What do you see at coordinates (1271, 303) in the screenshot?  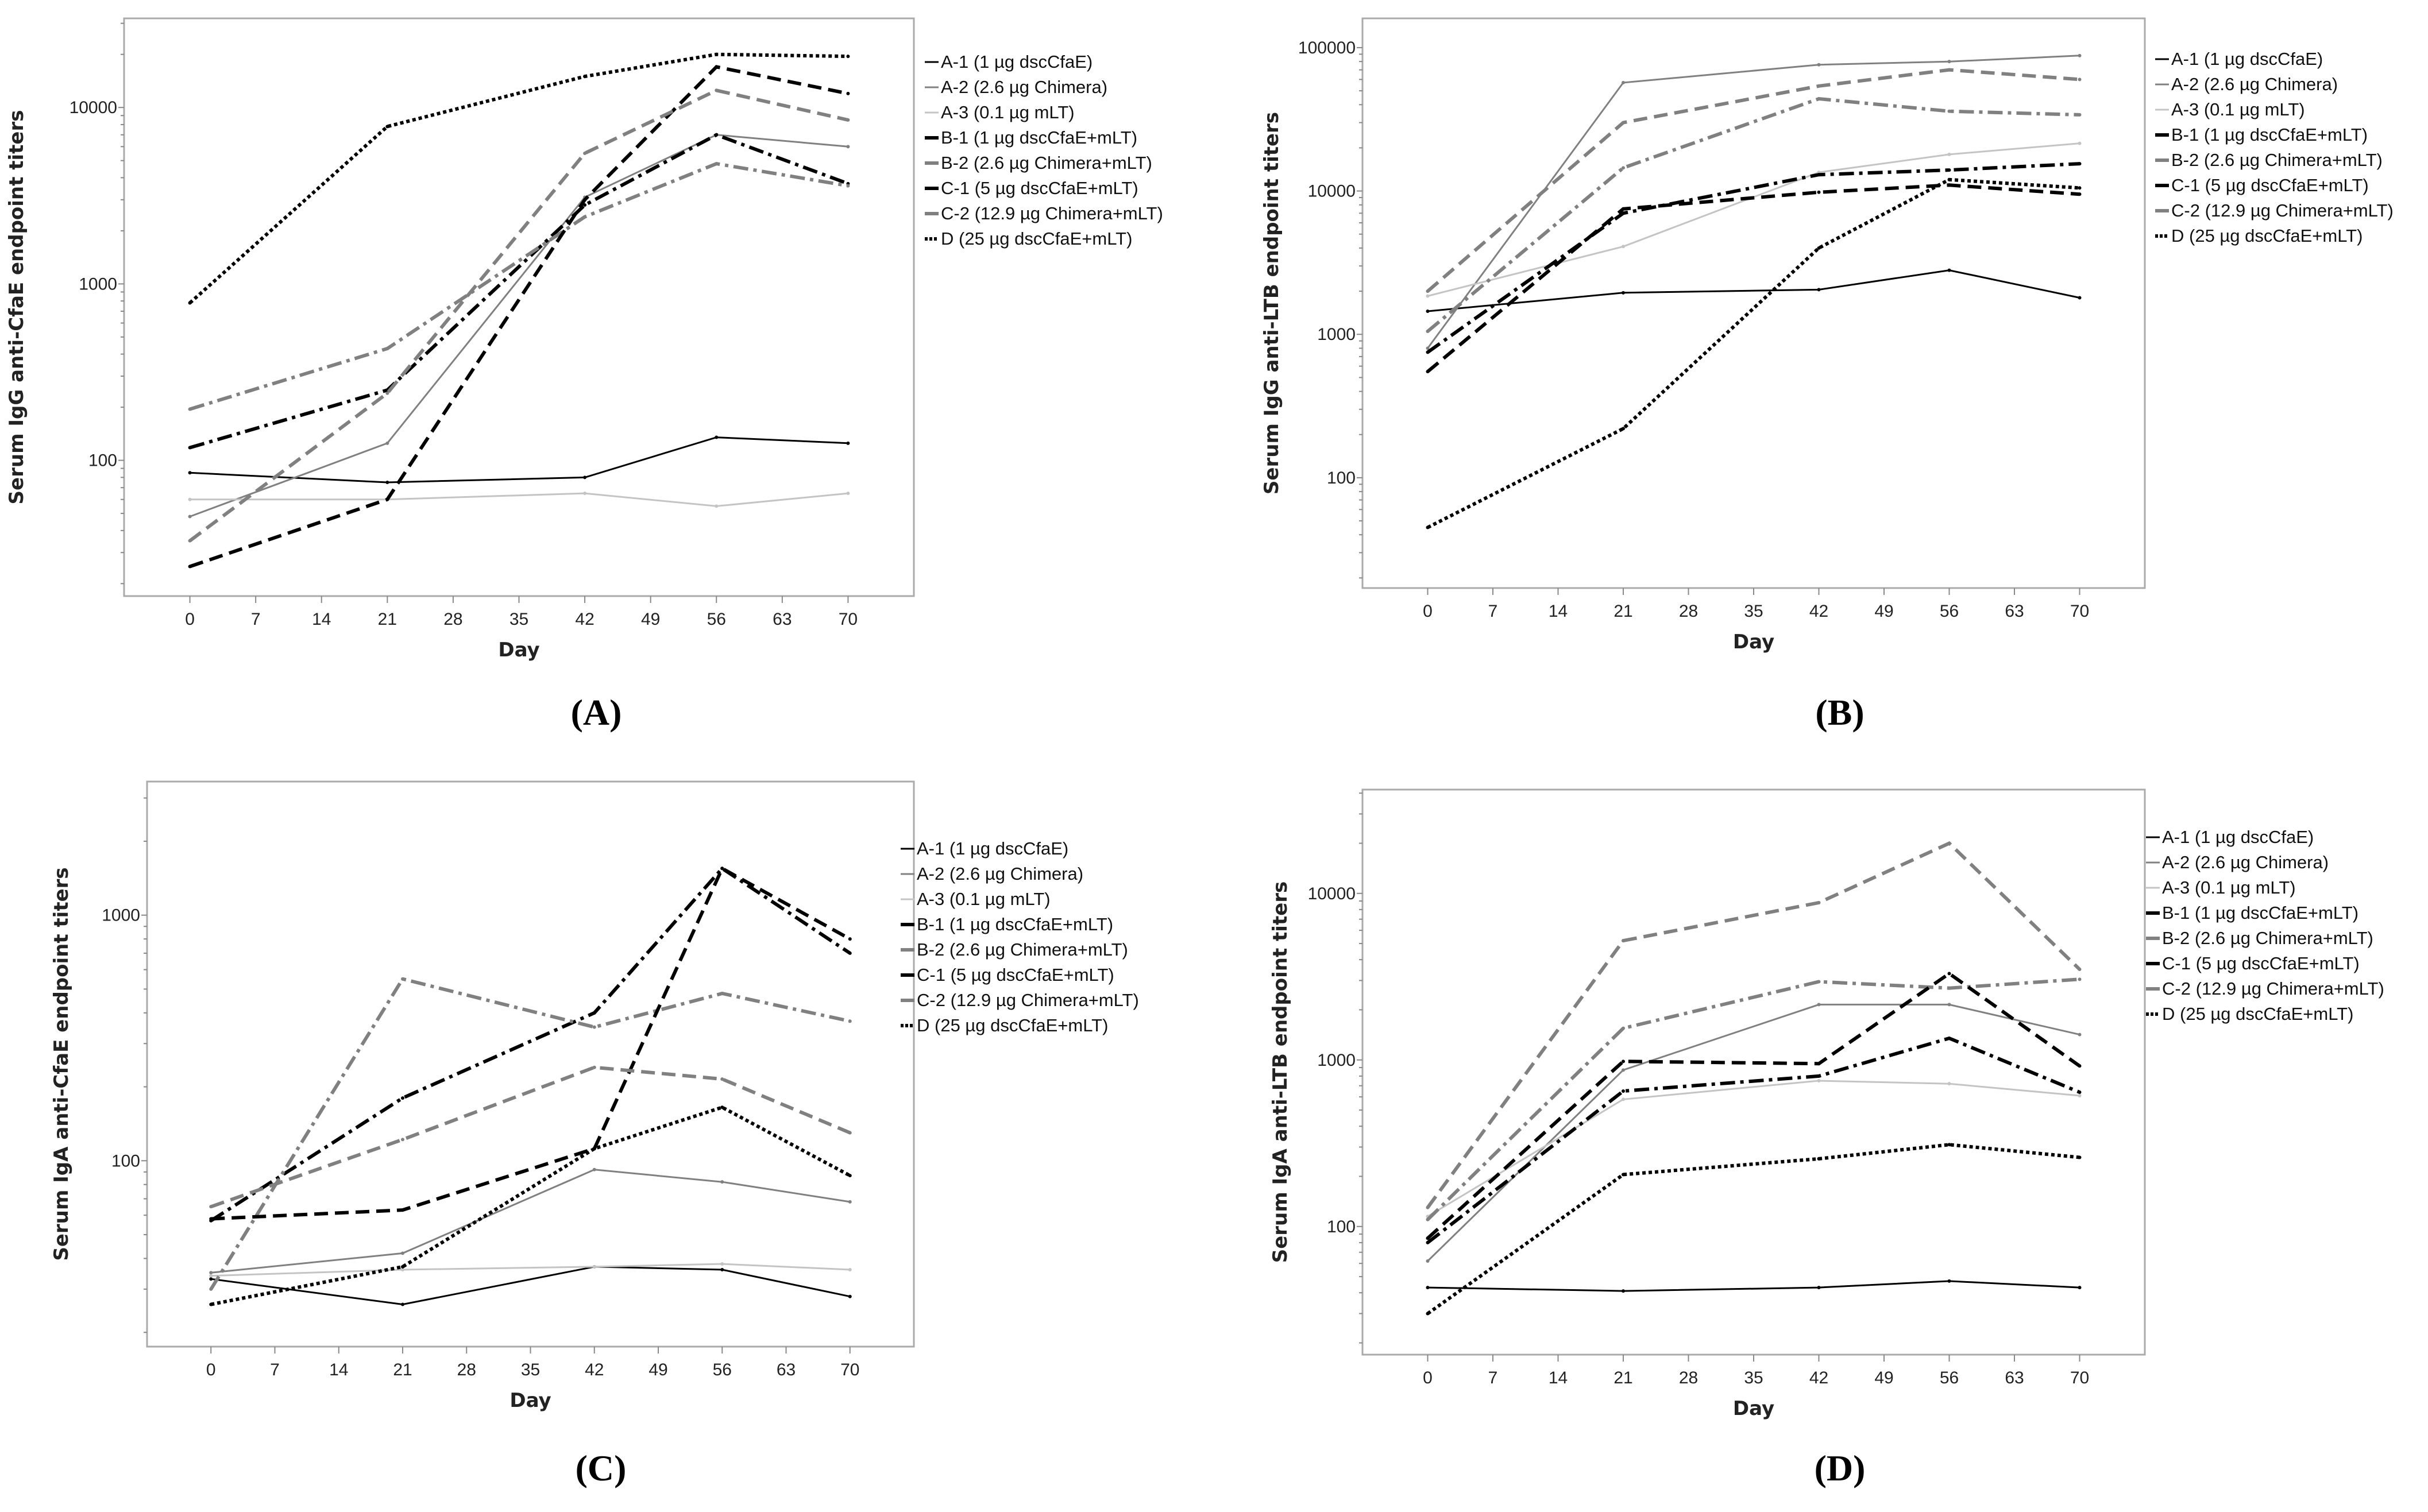 I see `y-axis-label: Serum IgG anti-LTB endpoint titers` at bounding box center [1271, 303].